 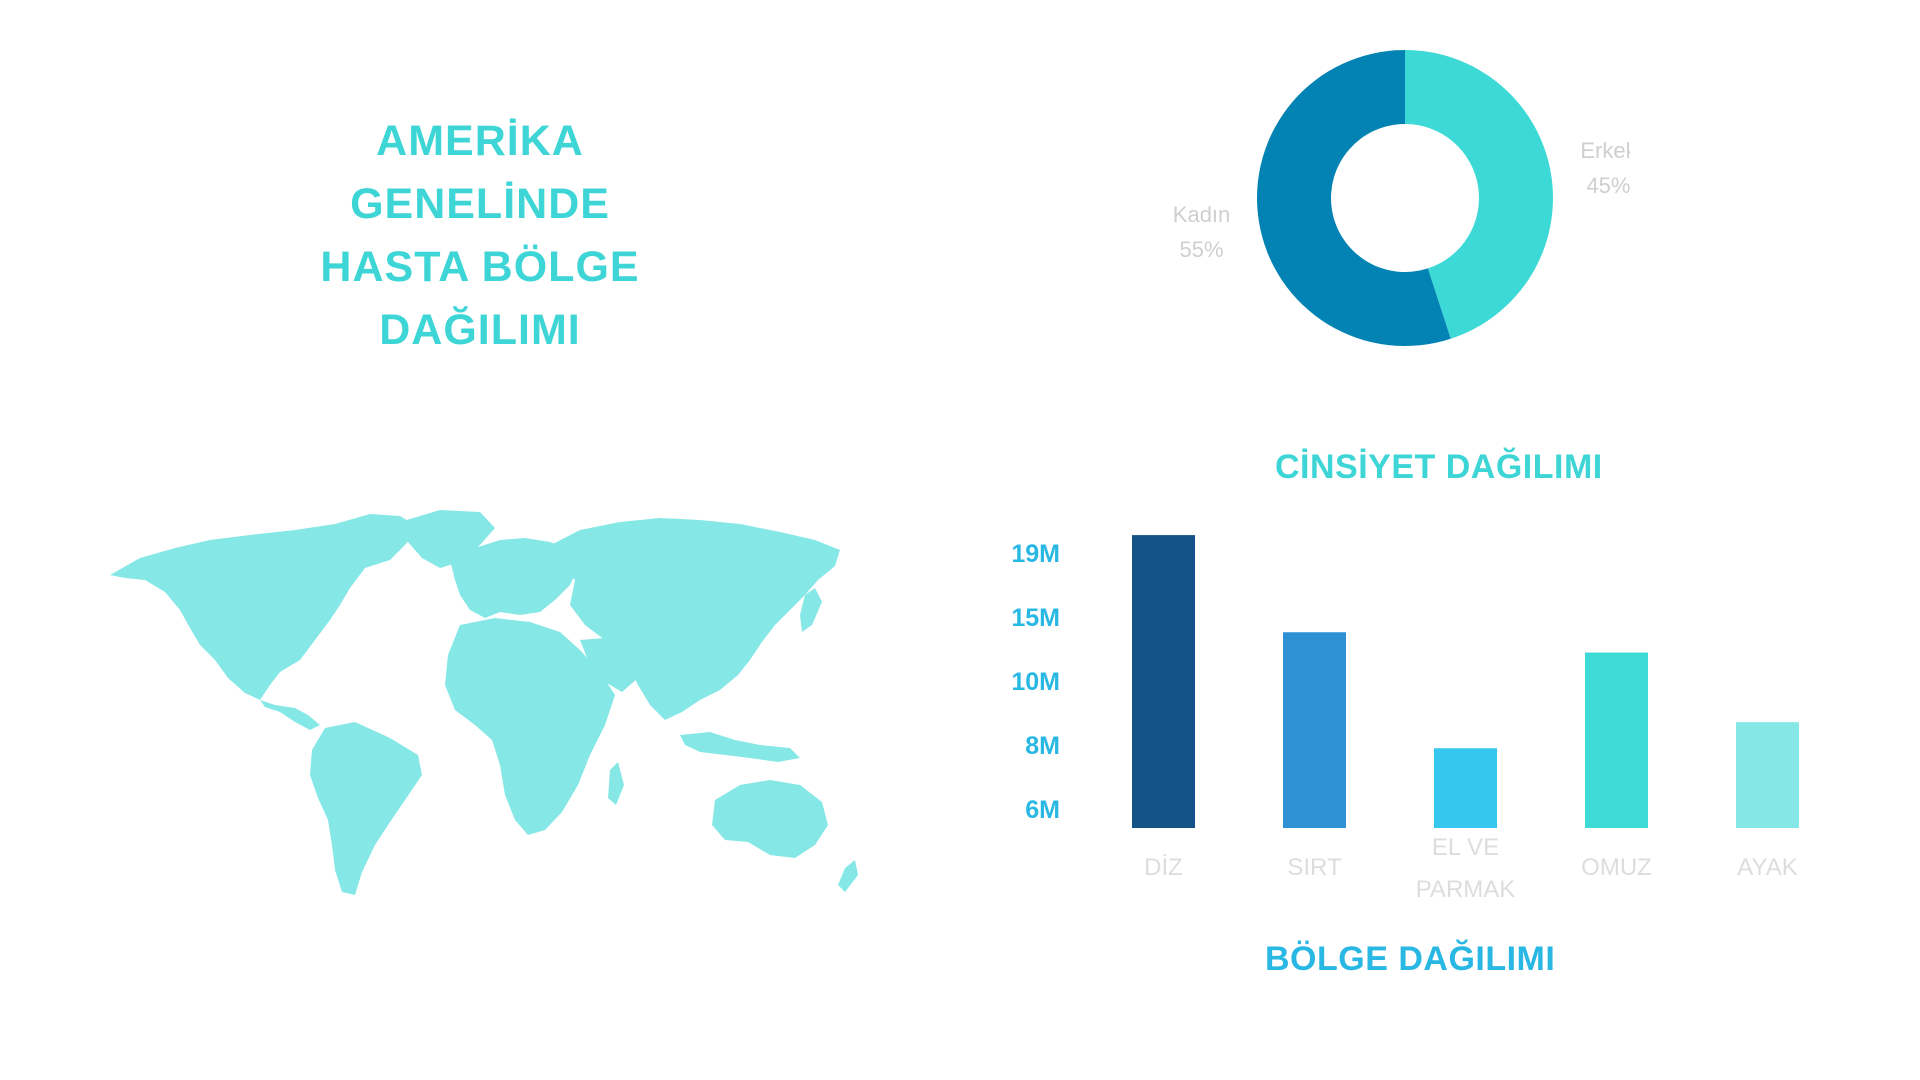 What do you see at coordinates (1035, 554) in the screenshot?
I see `y-tick-label: 19M` at bounding box center [1035, 554].